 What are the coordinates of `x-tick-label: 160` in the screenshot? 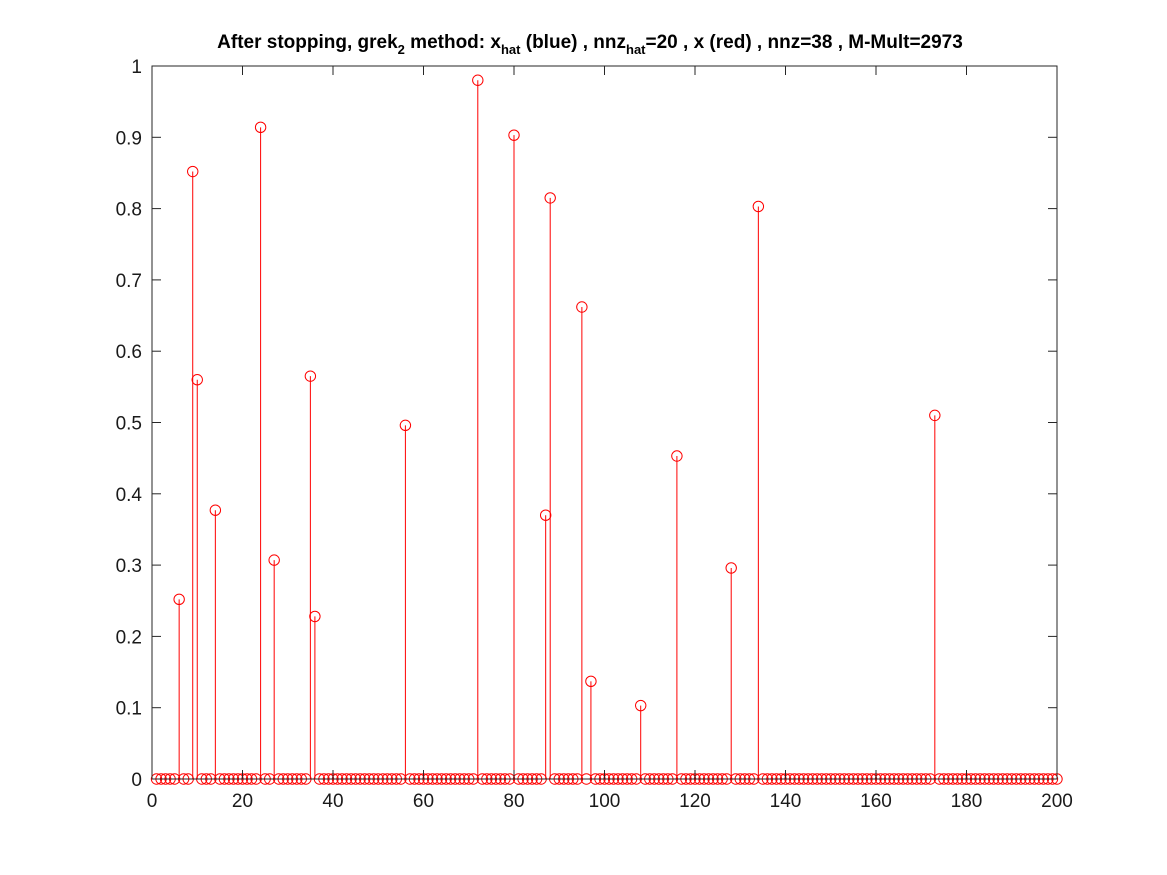 It's located at (876, 801).